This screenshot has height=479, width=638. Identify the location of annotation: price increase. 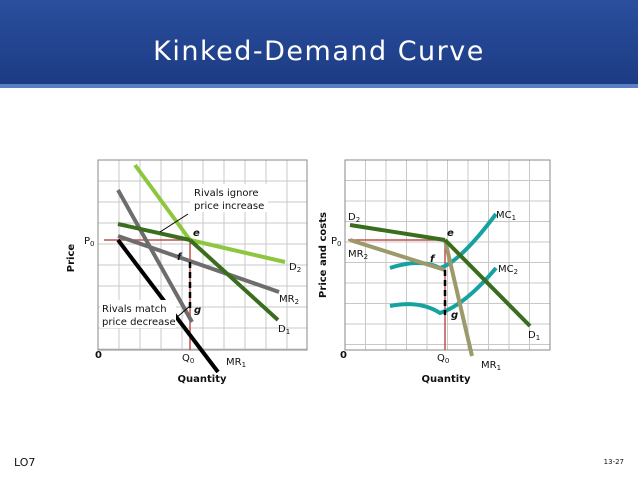
(229, 206).